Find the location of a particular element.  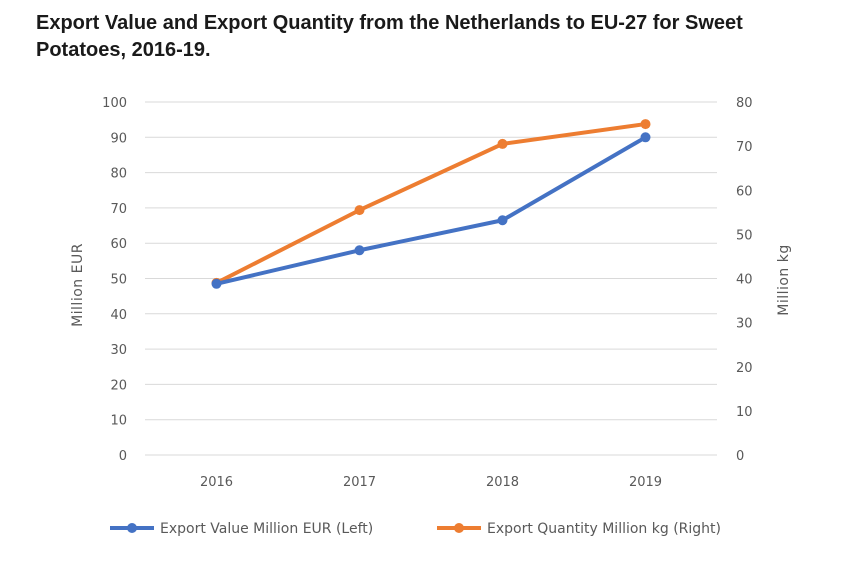

series-line-export-value is located at coordinates (431, 210).